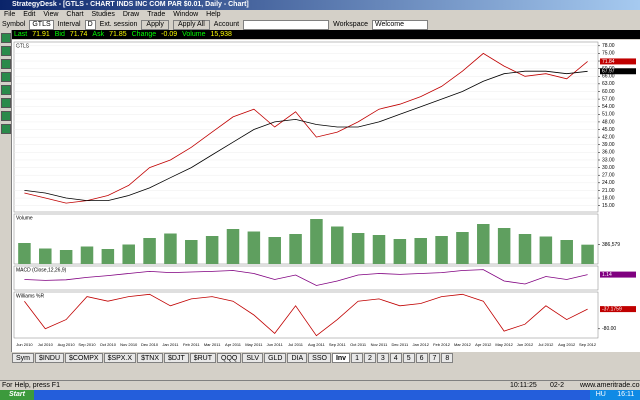 The height and width of the screenshot is (400, 640). What do you see at coordinates (69, 24) in the screenshot?
I see `interval-label: Interval` at bounding box center [69, 24].